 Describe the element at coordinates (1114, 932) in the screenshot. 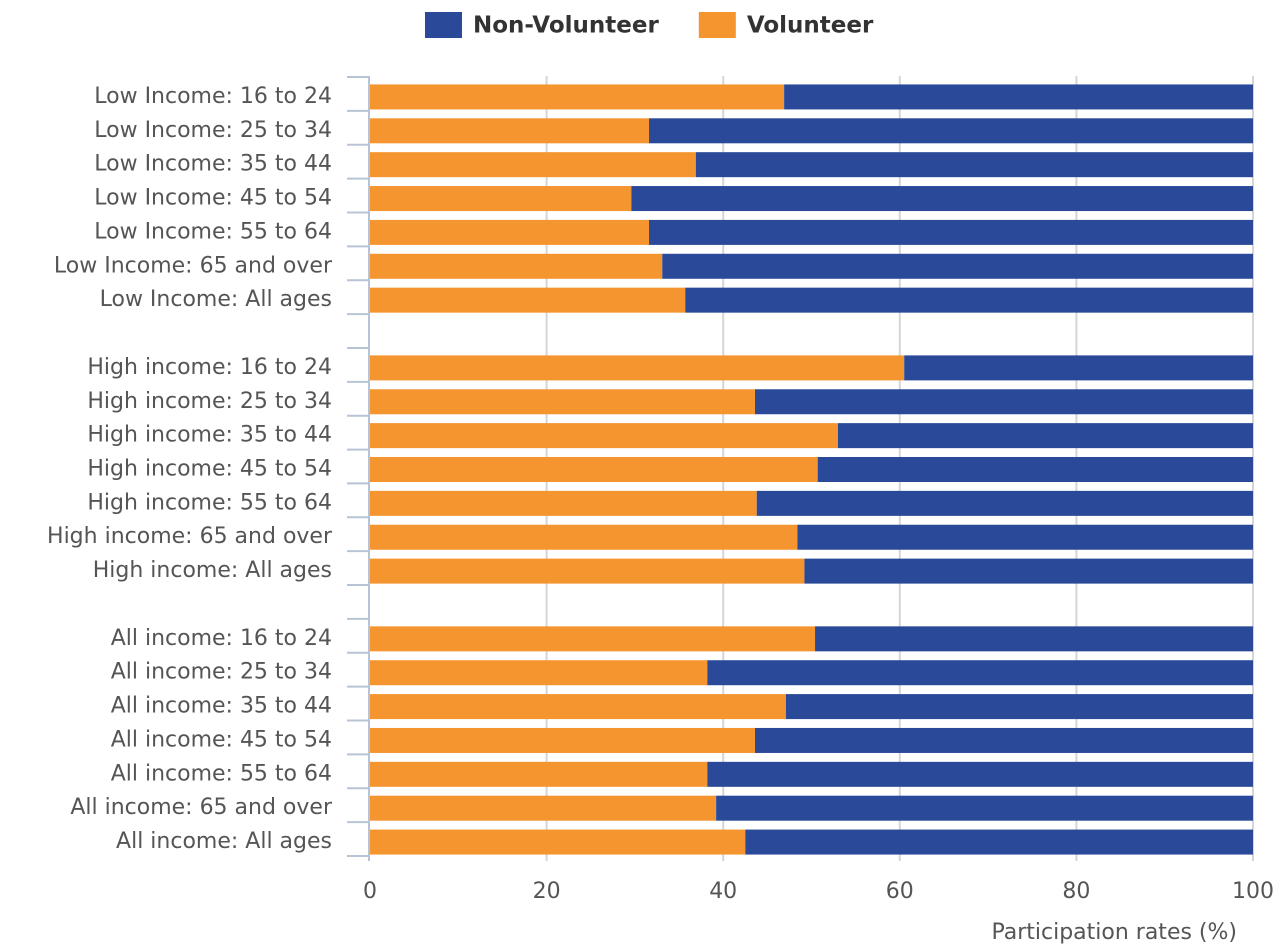

I see `x-axis-title: Participation rates (%)` at that location.